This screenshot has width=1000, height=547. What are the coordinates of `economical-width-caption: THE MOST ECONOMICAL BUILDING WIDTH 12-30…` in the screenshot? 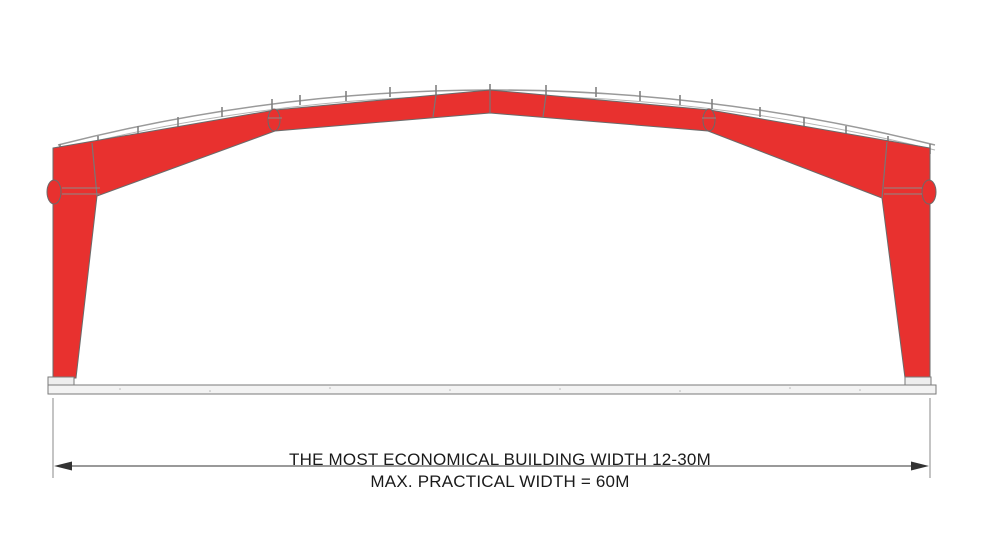 It's located at (500, 459).